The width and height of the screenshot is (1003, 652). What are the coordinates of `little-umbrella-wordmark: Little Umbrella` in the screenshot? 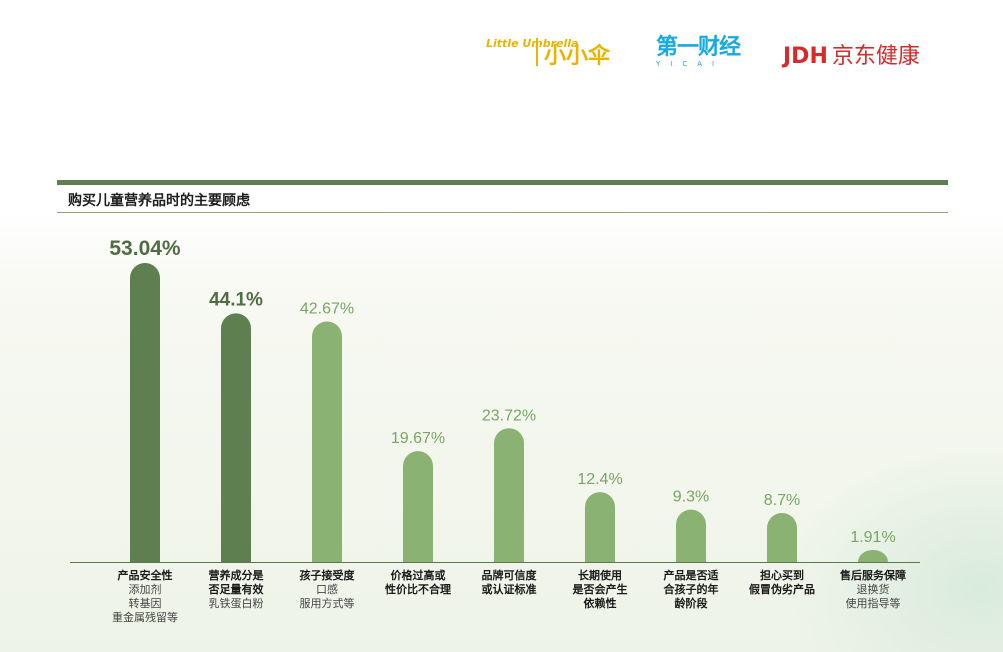 It's located at (532, 43).